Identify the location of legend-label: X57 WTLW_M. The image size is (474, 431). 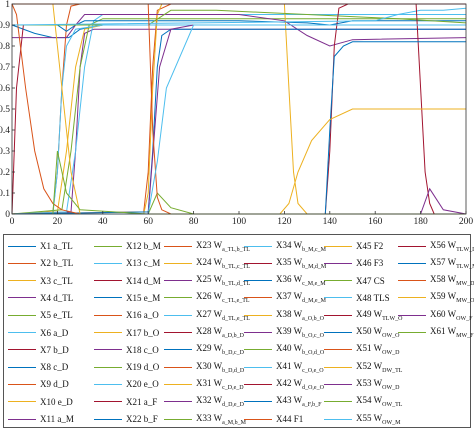
(452, 263).